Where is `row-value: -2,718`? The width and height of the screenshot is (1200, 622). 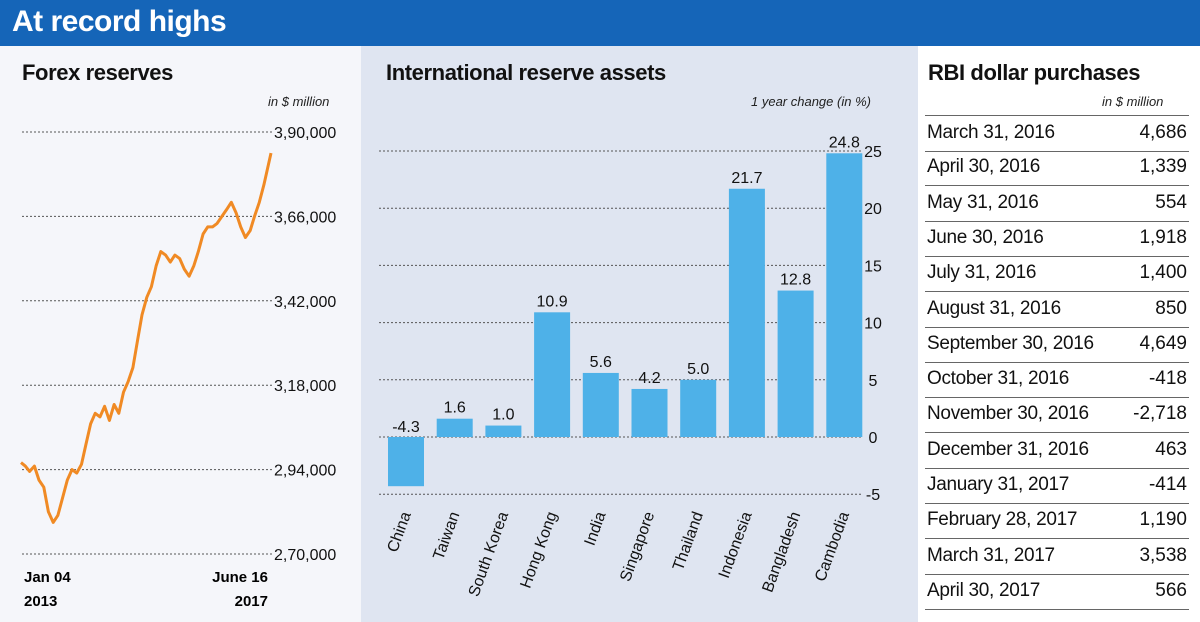
row-value: -2,718 is located at coordinates (1160, 414).